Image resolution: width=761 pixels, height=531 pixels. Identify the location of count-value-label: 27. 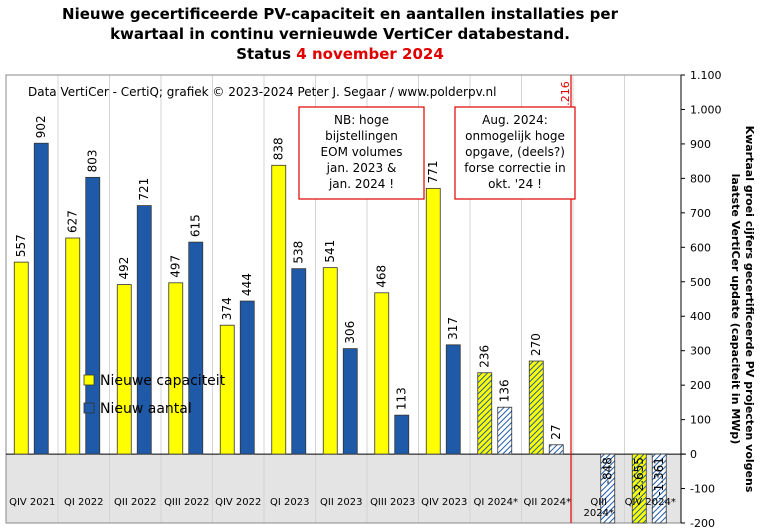
(556, 431).